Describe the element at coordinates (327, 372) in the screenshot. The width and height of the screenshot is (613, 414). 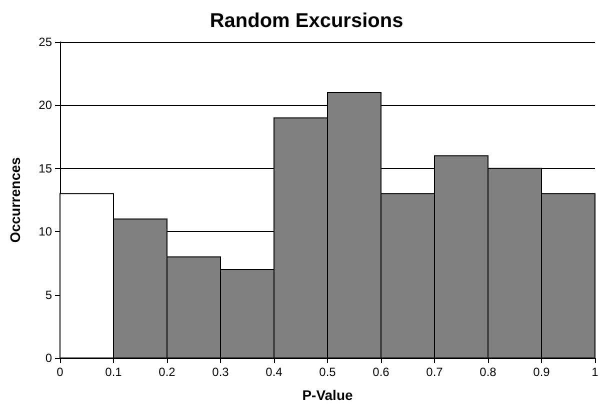
I see `x-tick-label: 0.5` at that location.